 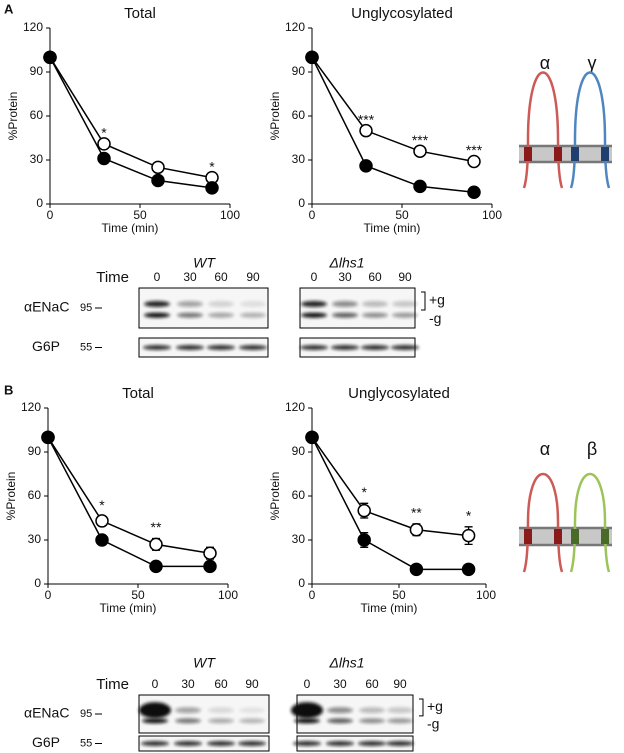 What do you see at coordinates (312, 595) in the screenshot?
I see `x-tick-label: 0` at bounding box center [312, 595].